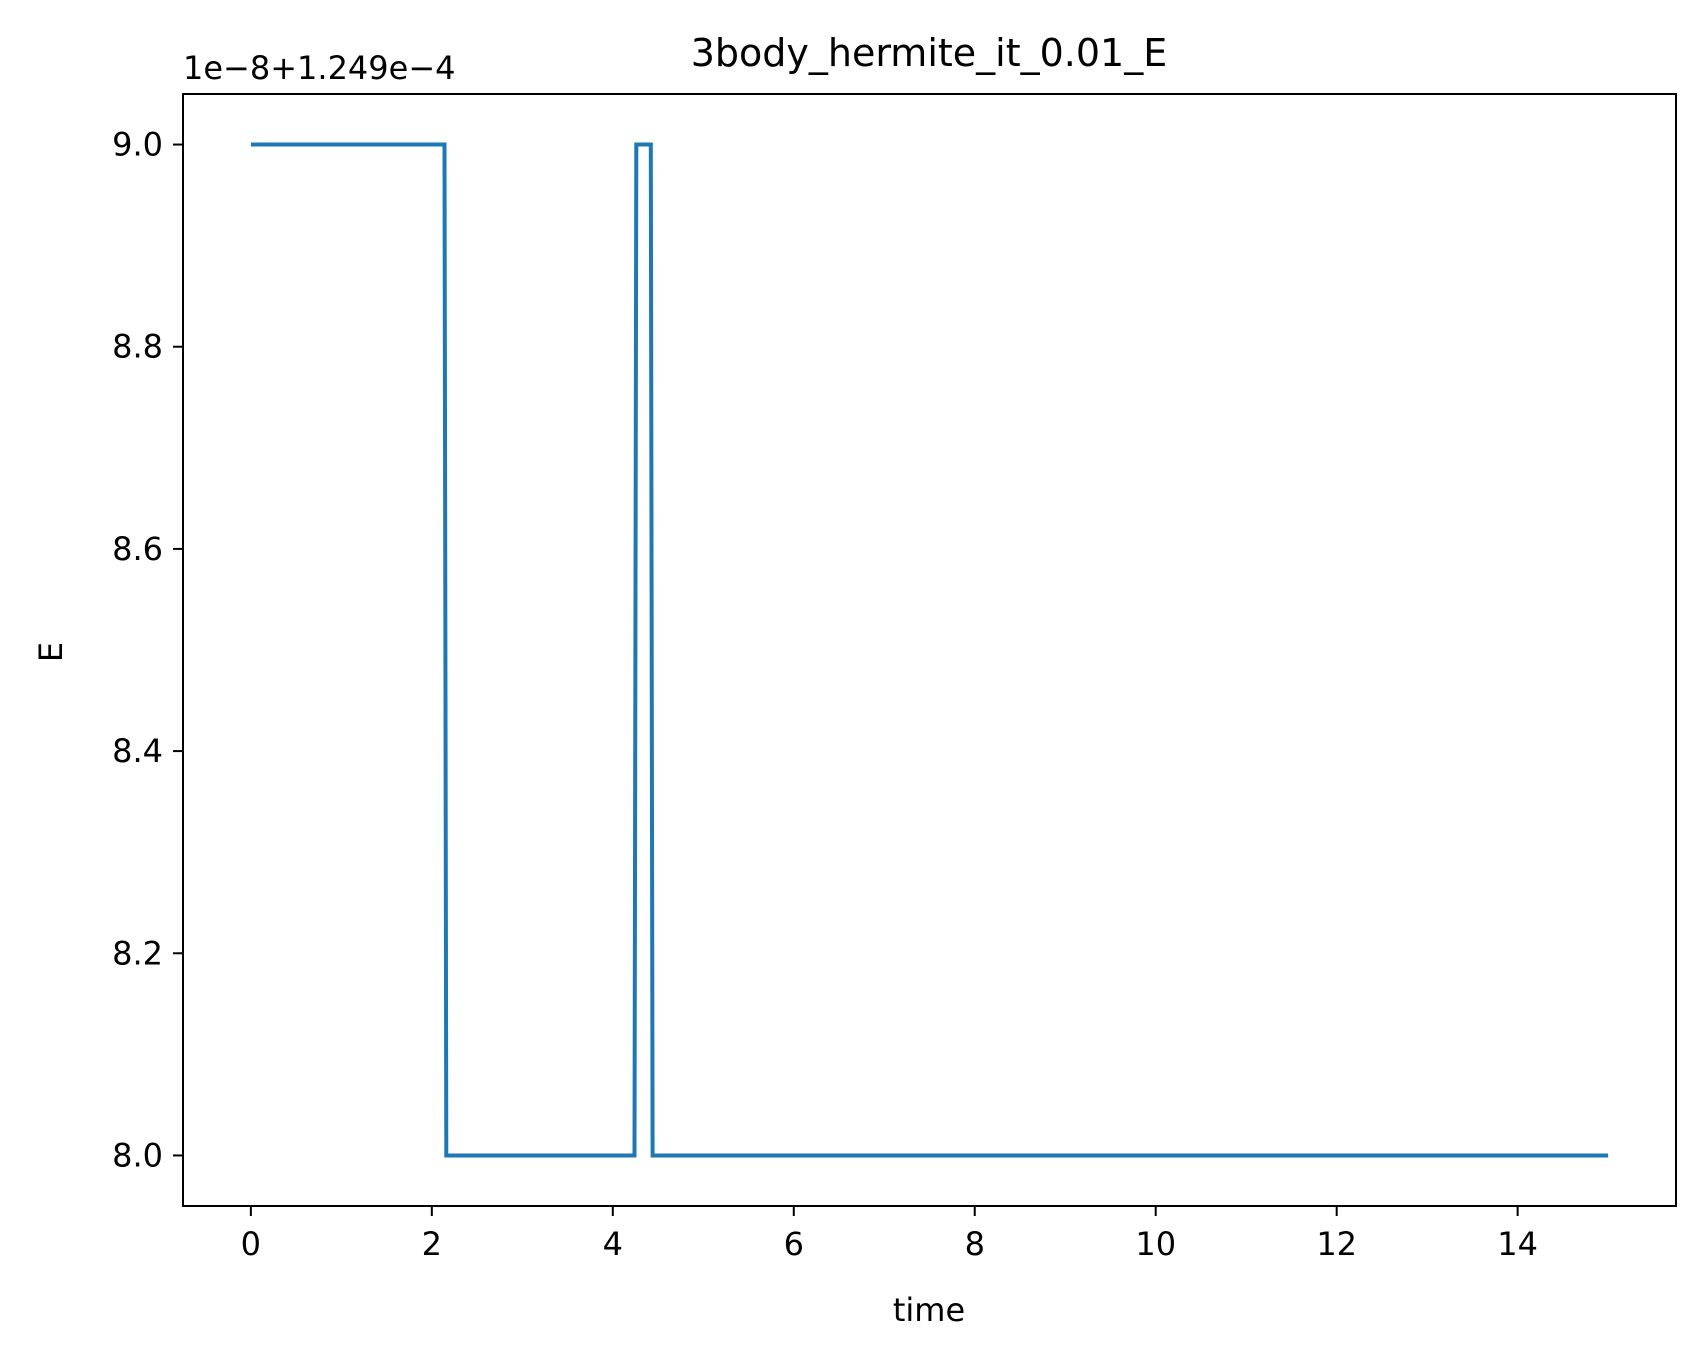 The width and height of the screenshot is (1700, 1357). What do you see at coordinates (1336, 1244) in the screenshot?
I see `x-tick-label: 12` at bounding box center [1336, 1244].